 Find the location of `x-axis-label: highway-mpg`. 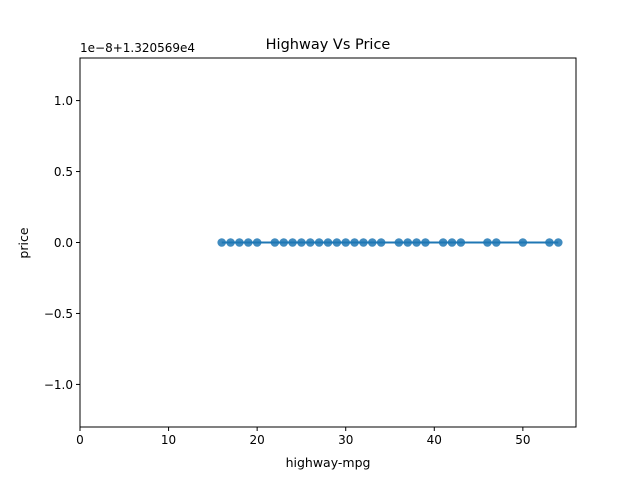

x-axis-label: highway-mpg is located at coordinates (328, 462).